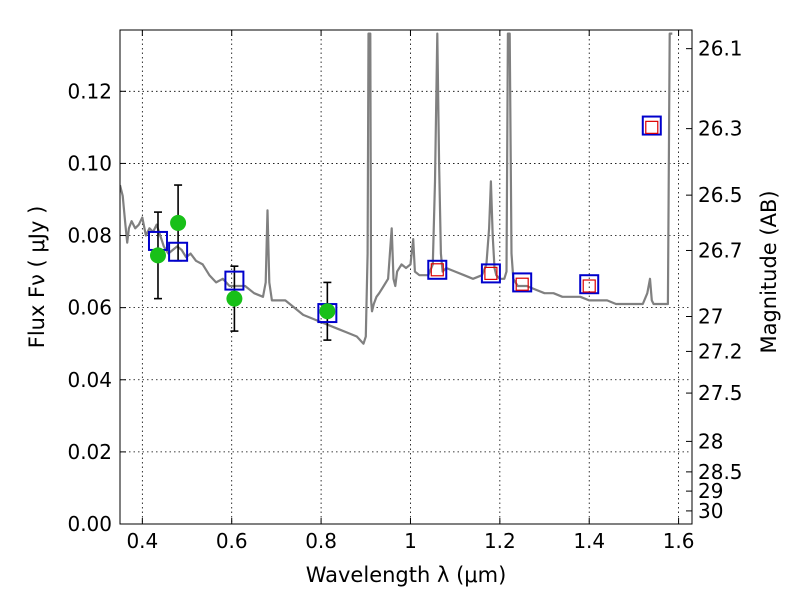  I want to click on x-axis-label: Wavelength λ (μm), so click(406, 575).